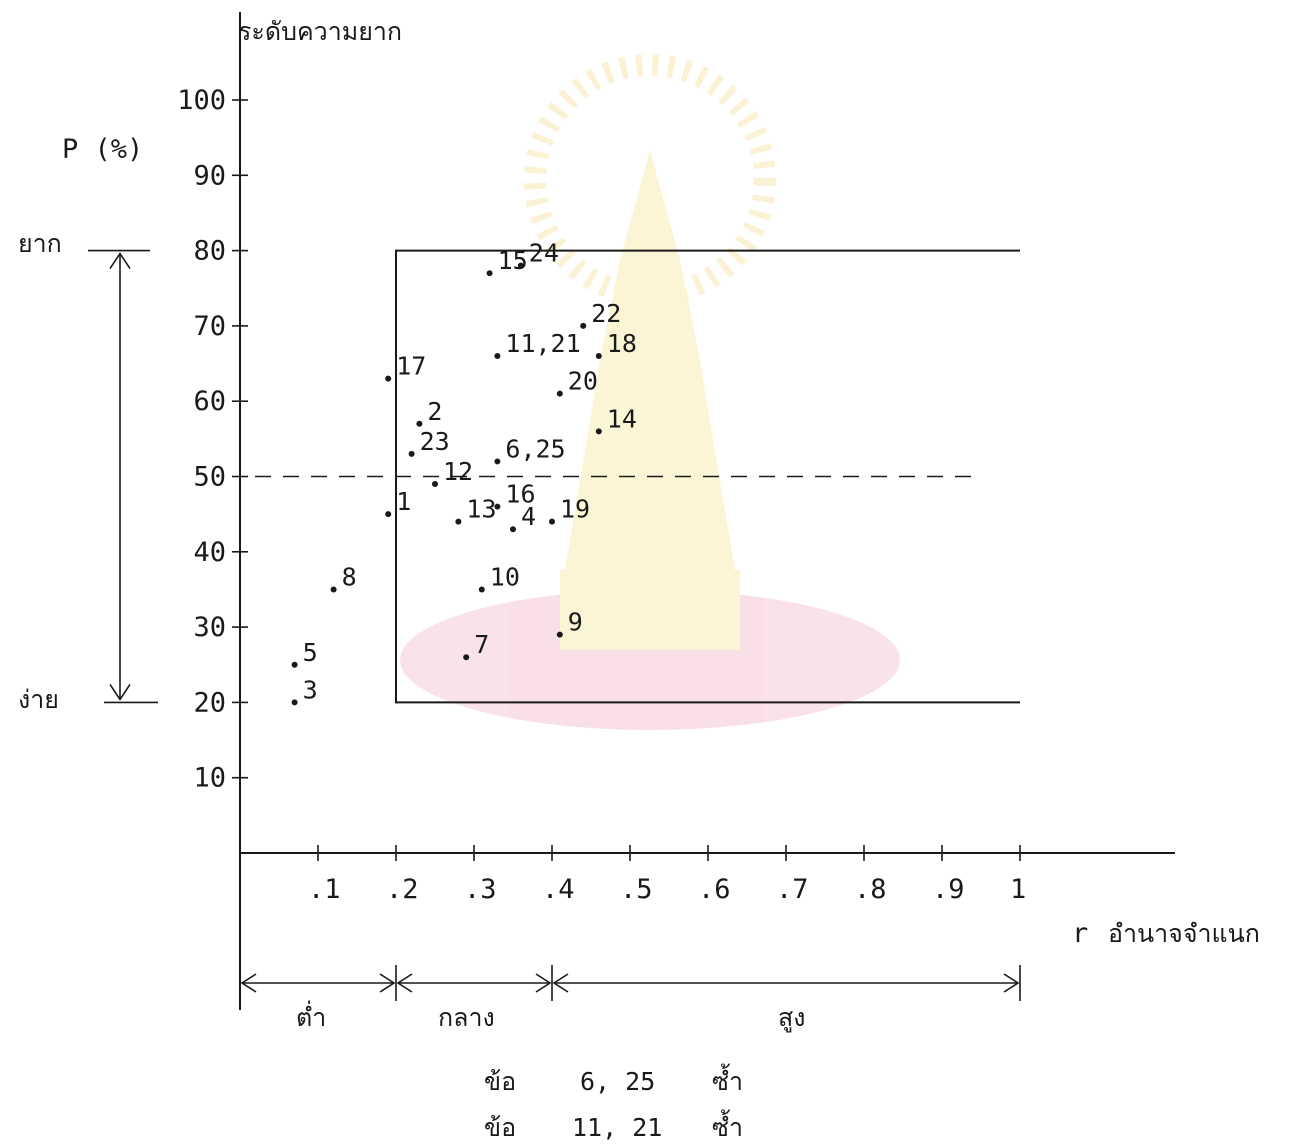 Image resolution: width=1296 pixels, height=1145 pixels. I want to click on point-label-13: 13, so click(481, 509).